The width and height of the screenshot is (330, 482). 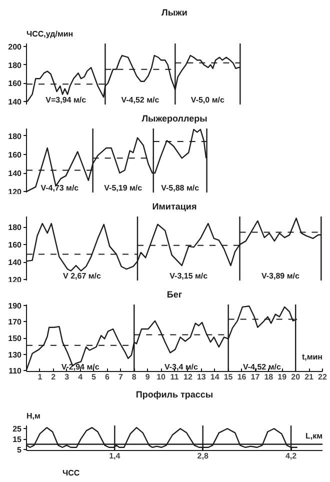 What do you see at coordinates (175, 395) in the screenshot?
I see `chart-title: Профиль трассы` at bounding box center [175, 395].